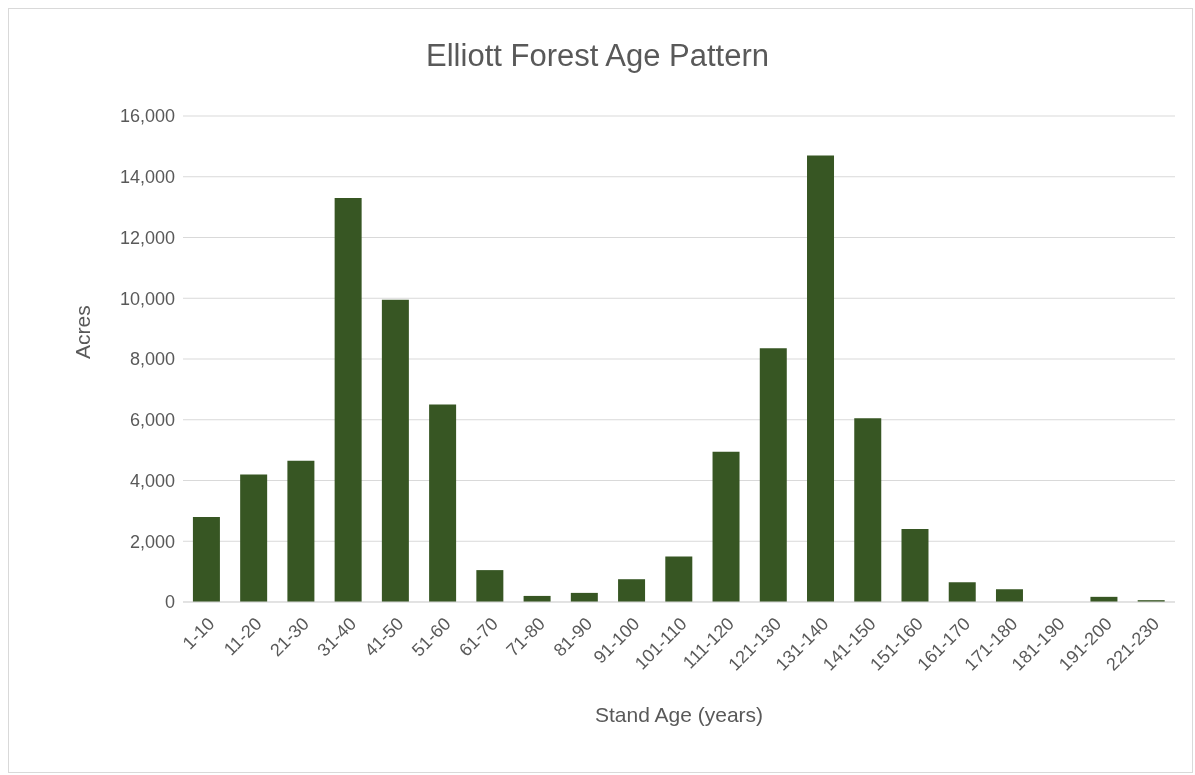  What do you see at coordinates (152, 480) in the screenshot?
I see `y-tick-label: 4,000` at bounding box center [152, 480].